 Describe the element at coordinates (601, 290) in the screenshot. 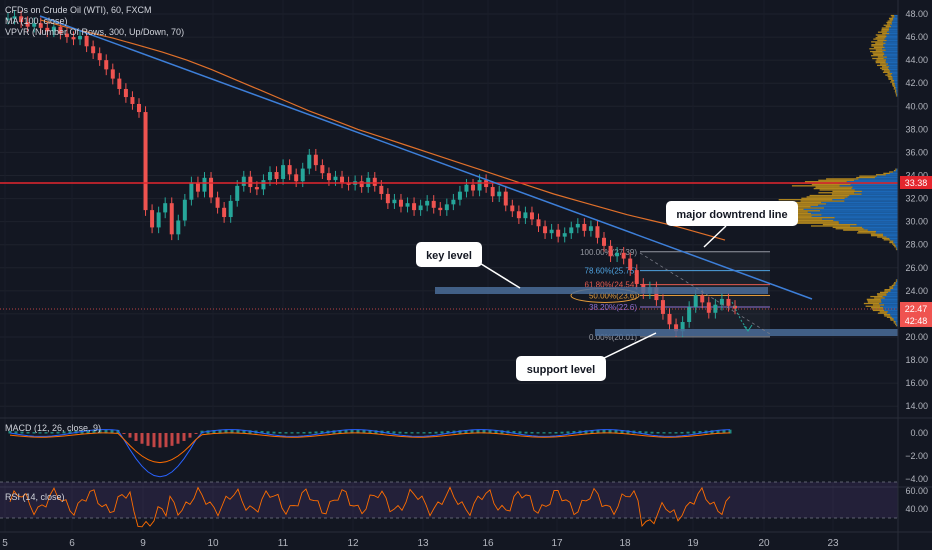

I see `key-level-zone` at that location.